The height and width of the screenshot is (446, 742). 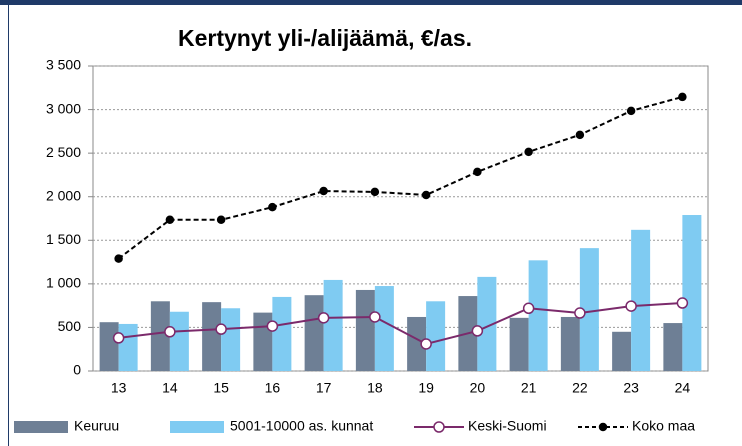 I want to click on top-border, so click(x=371, y=2).